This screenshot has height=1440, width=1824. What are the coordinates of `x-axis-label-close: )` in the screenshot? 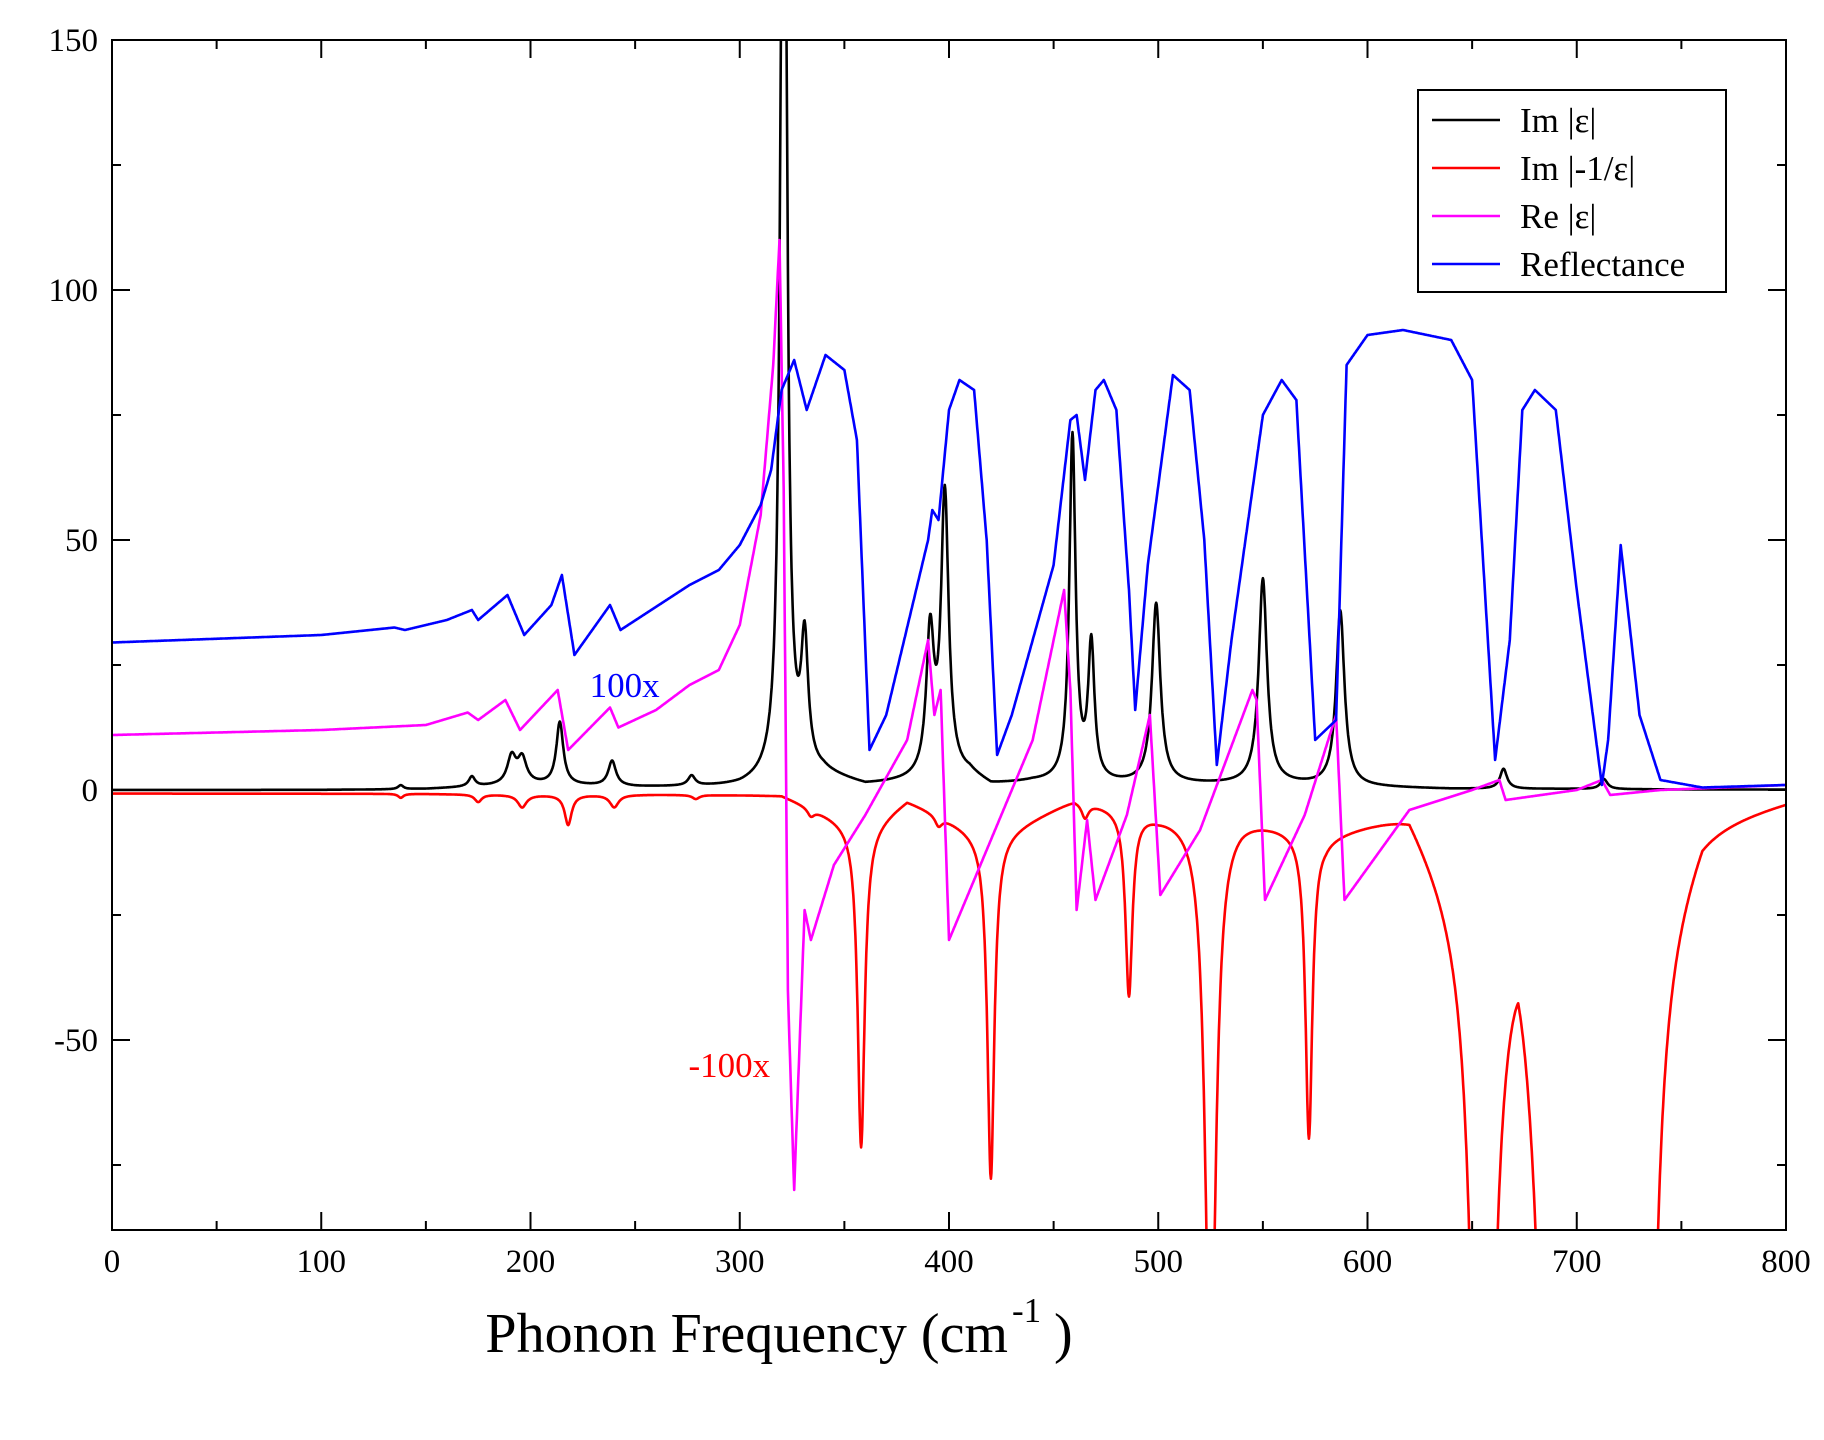 It's located at (1063, 1334).